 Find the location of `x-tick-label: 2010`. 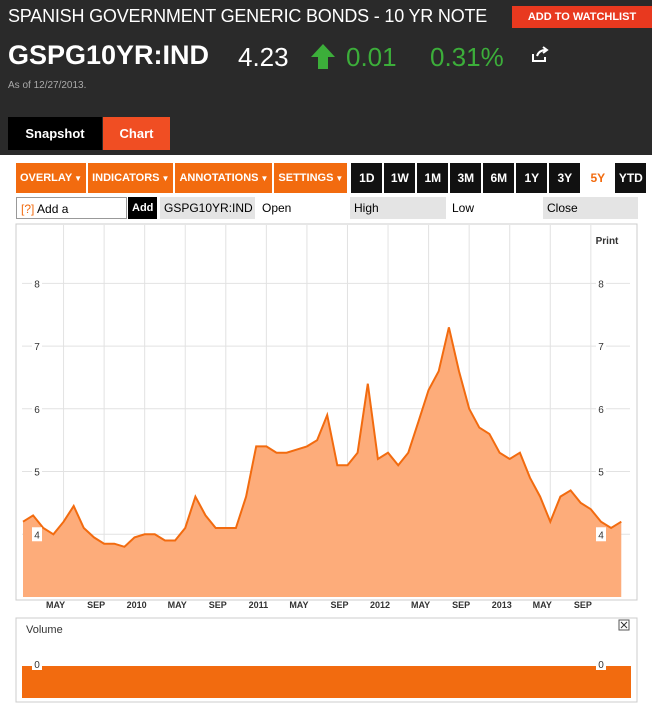

x-tick-label: 2010 is located at coordinates (137, 605).